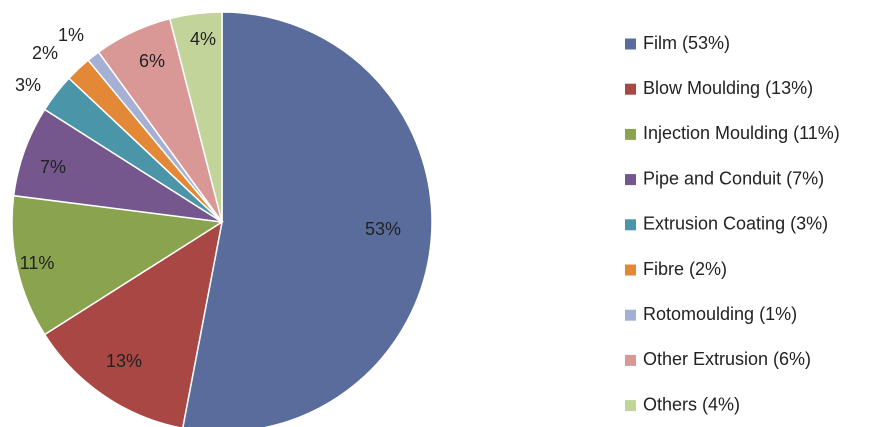  Describe the element at coordinates (728, 88) in the screenshot. I see `legend-label-blow-moulding: Blow Moulding (13%)` at that location.